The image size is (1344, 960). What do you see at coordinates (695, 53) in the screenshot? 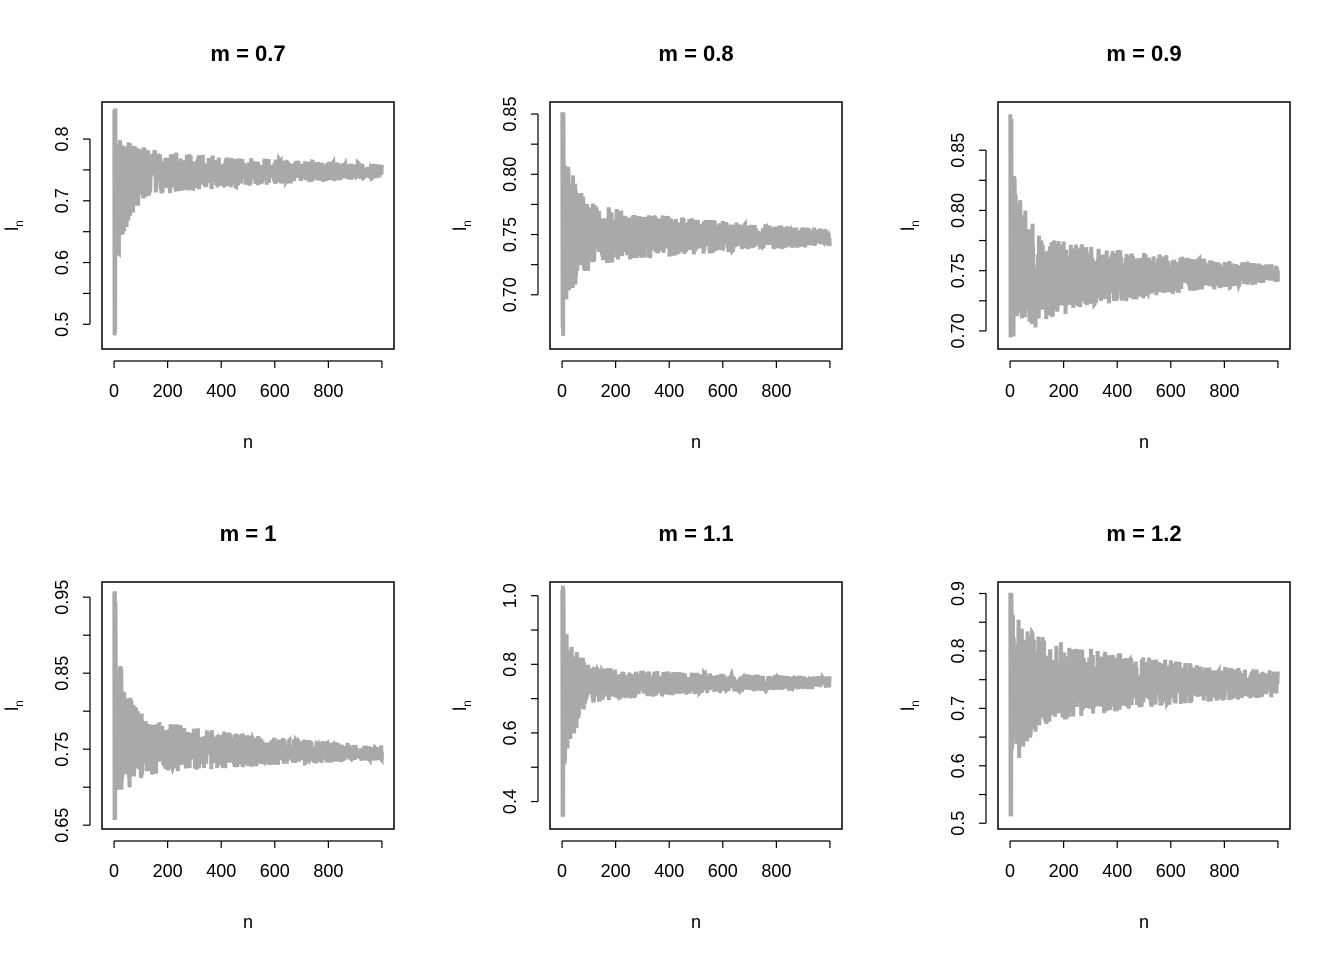
I see `panel-title: m = 0.8` at bounding box center [695, 53].